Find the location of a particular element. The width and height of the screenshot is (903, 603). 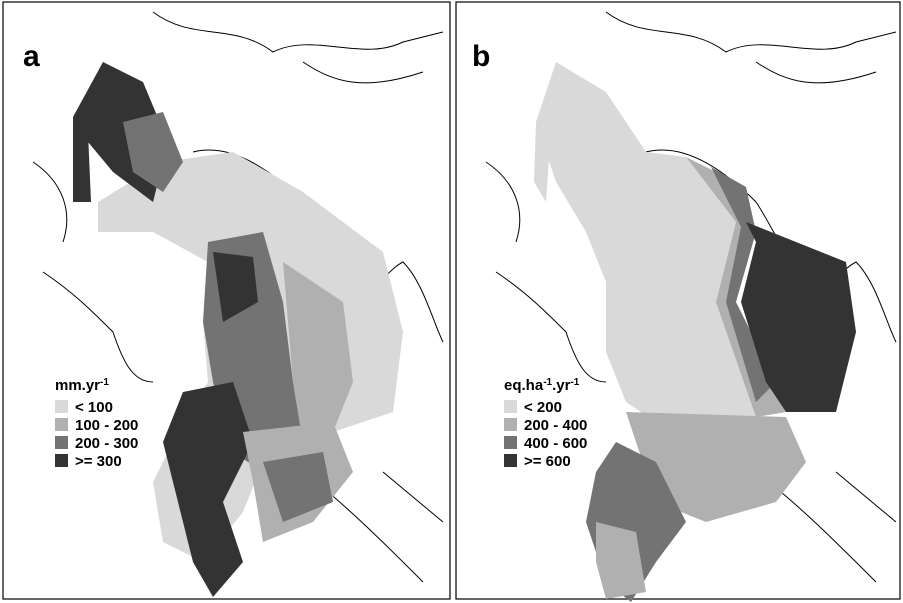

legend-label: >= 600 is located at coordinates (547, 461).